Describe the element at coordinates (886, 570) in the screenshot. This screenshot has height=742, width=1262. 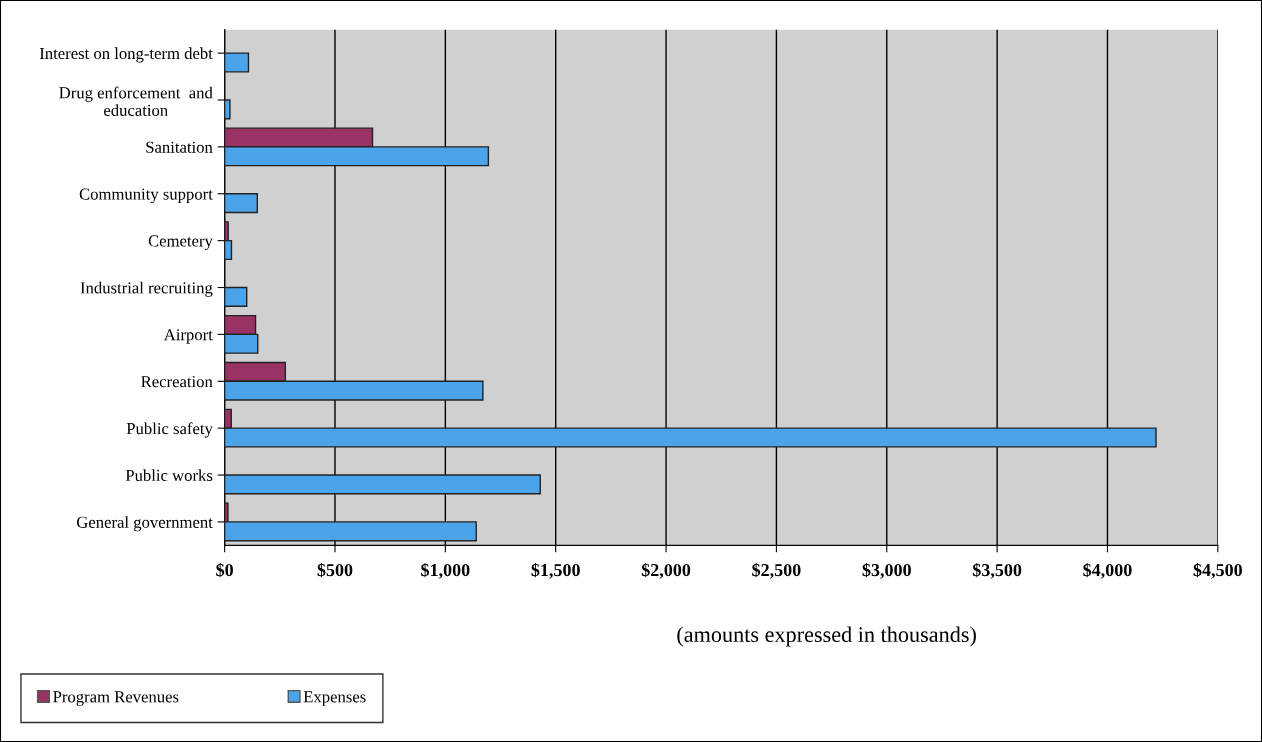
I see `x-tick-label: $3,000` at that location.